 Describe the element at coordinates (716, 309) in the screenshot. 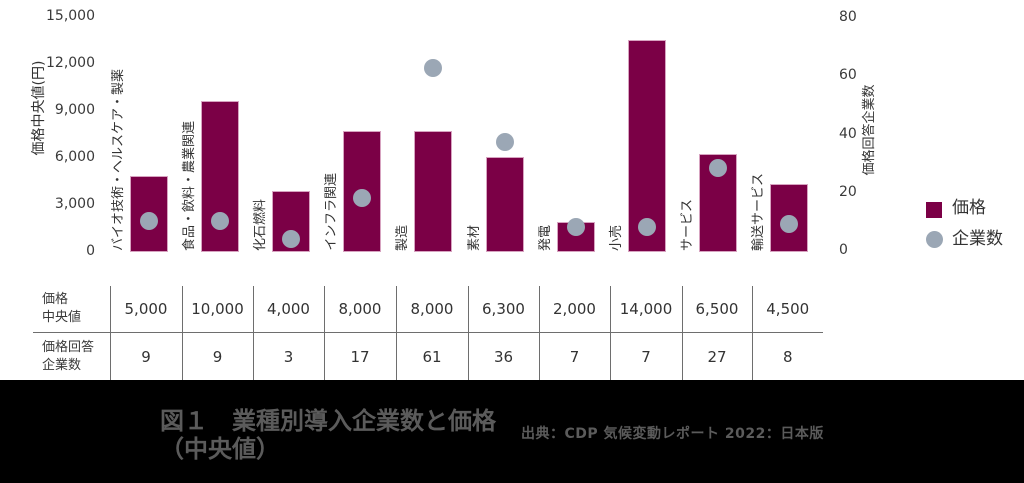

I see `table-cell: 6,500` at that location.